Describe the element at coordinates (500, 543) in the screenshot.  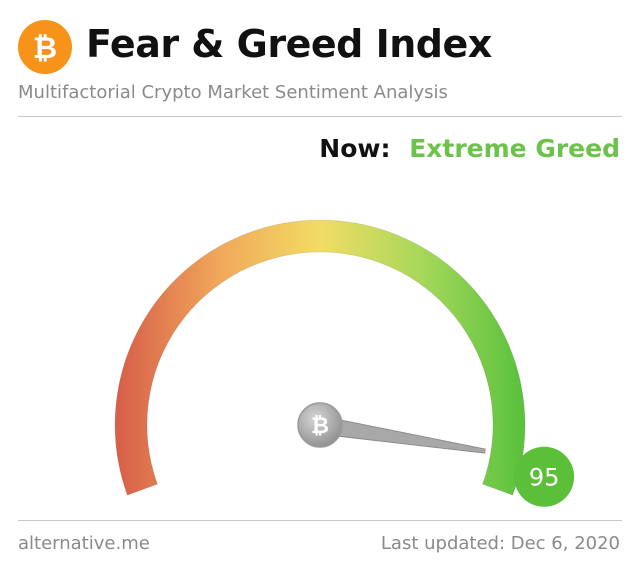
I see `last-updated: Last updated: Dec 6, 2020` at that location.